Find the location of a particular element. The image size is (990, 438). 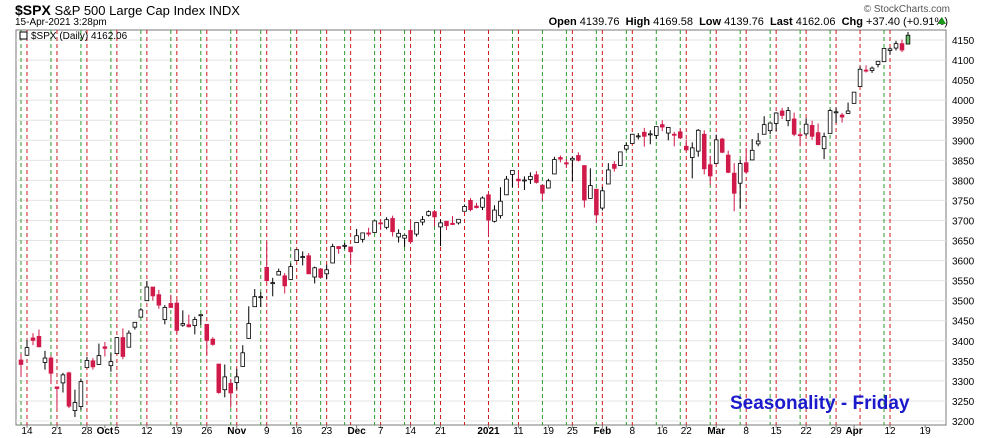

x-tick-label: 2021 is located at coordinates (488, 431).